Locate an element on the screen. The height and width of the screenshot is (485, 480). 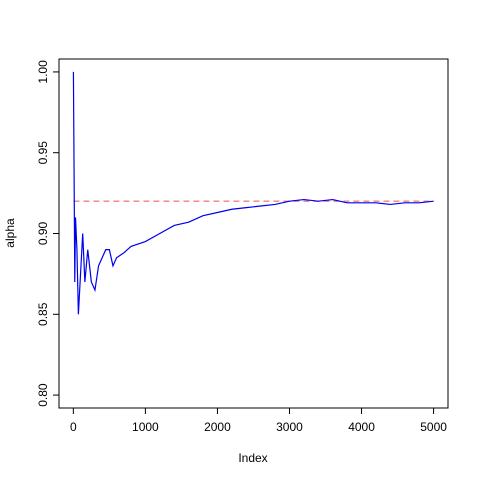
y-axis-label: alpha is located at coordinates (10, 233).